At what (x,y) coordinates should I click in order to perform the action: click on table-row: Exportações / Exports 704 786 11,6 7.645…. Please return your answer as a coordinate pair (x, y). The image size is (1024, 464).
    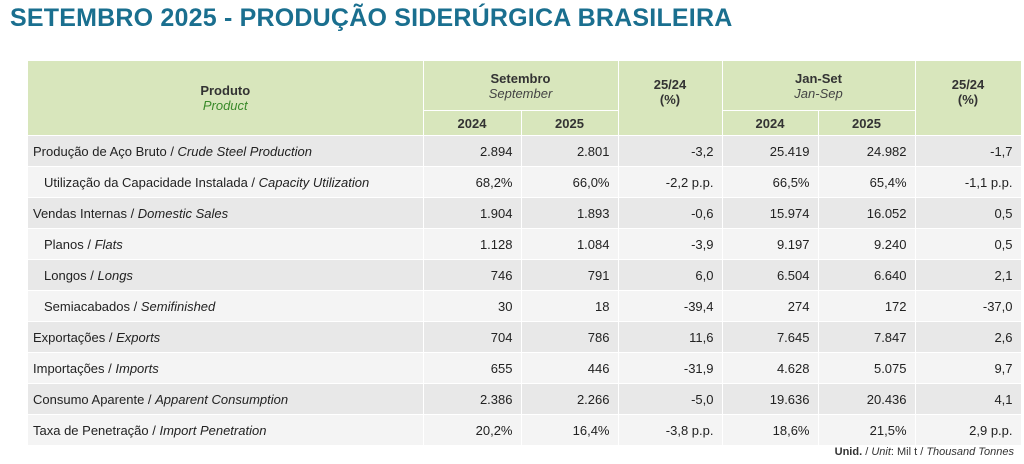
    Looking at the image, I should click on (525, 337).